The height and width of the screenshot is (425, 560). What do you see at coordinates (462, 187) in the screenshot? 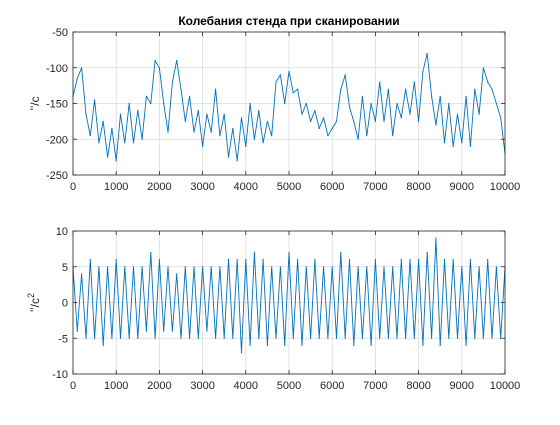
I see `x-tick-label: 9000` at bounding box center [462, 187].